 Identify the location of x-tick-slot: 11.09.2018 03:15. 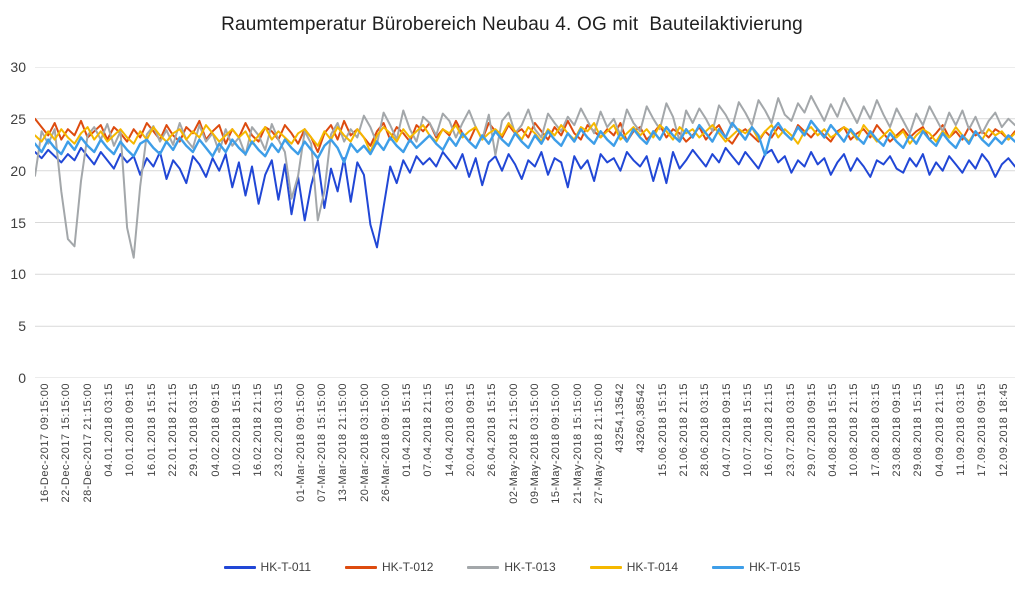
(961, 469).